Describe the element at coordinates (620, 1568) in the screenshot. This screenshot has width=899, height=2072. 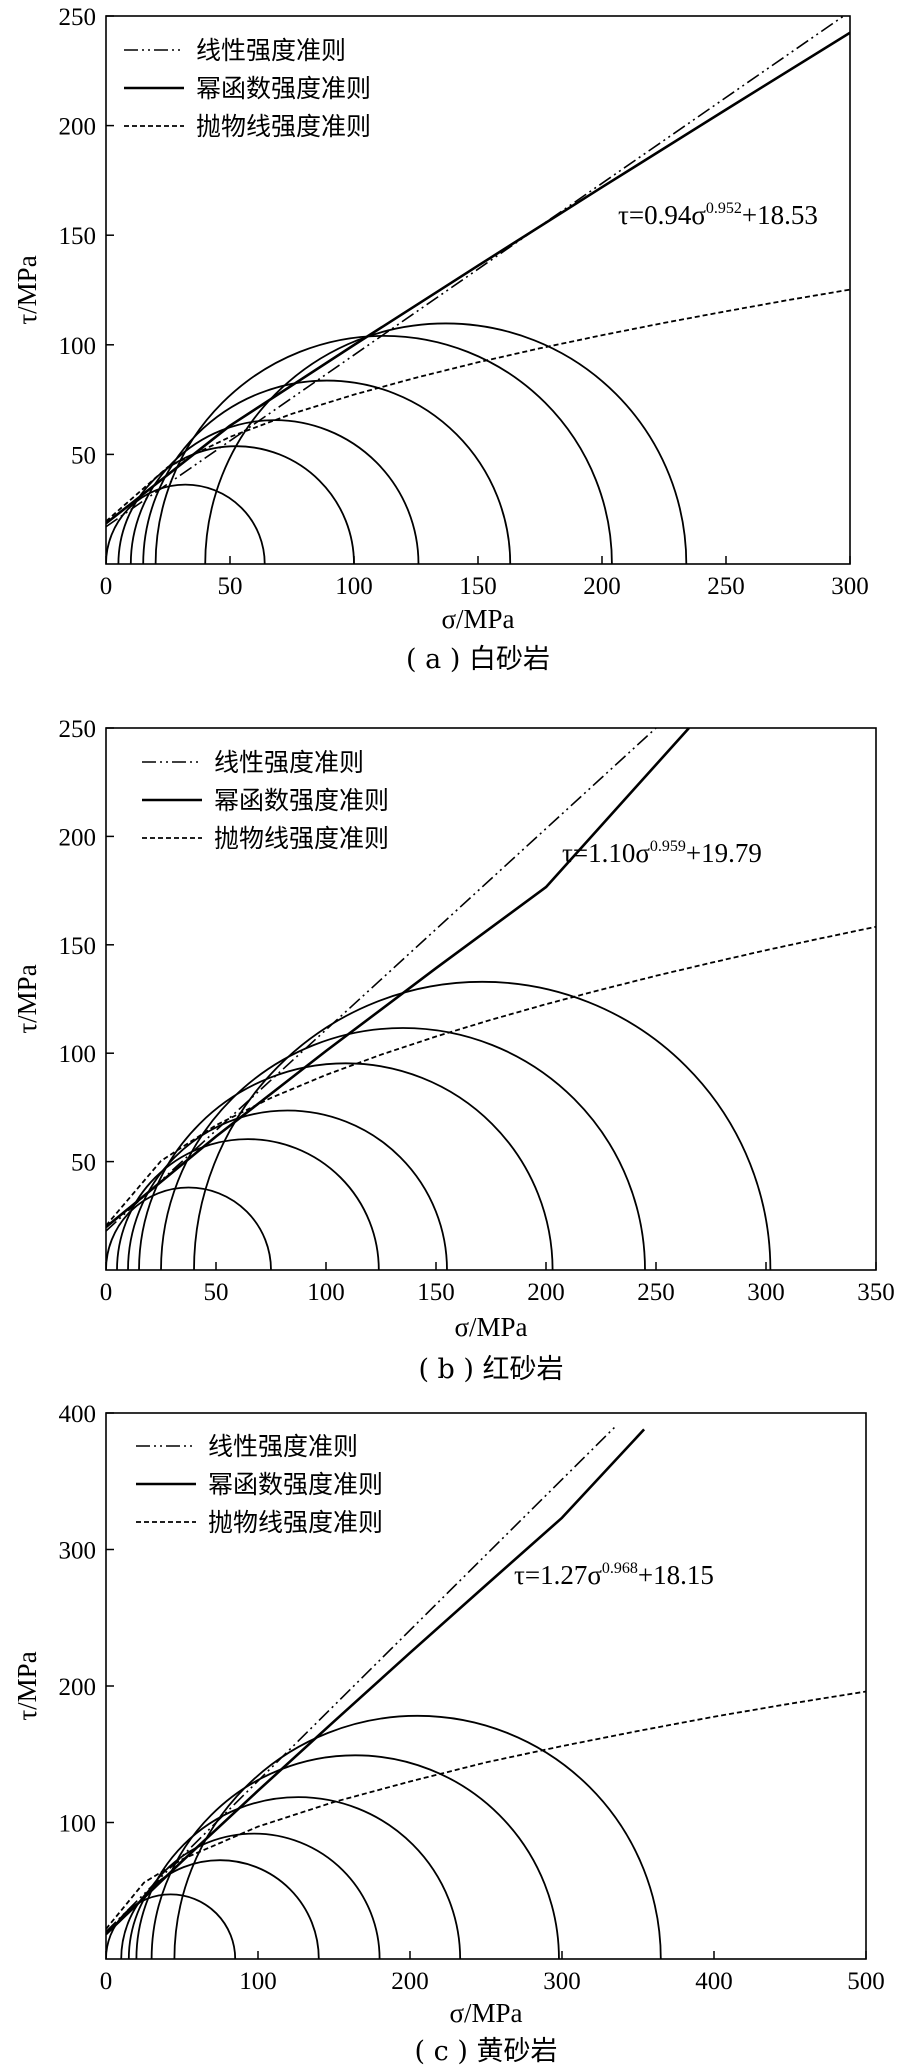
I see `equation-exponent: 0.968` at that location.